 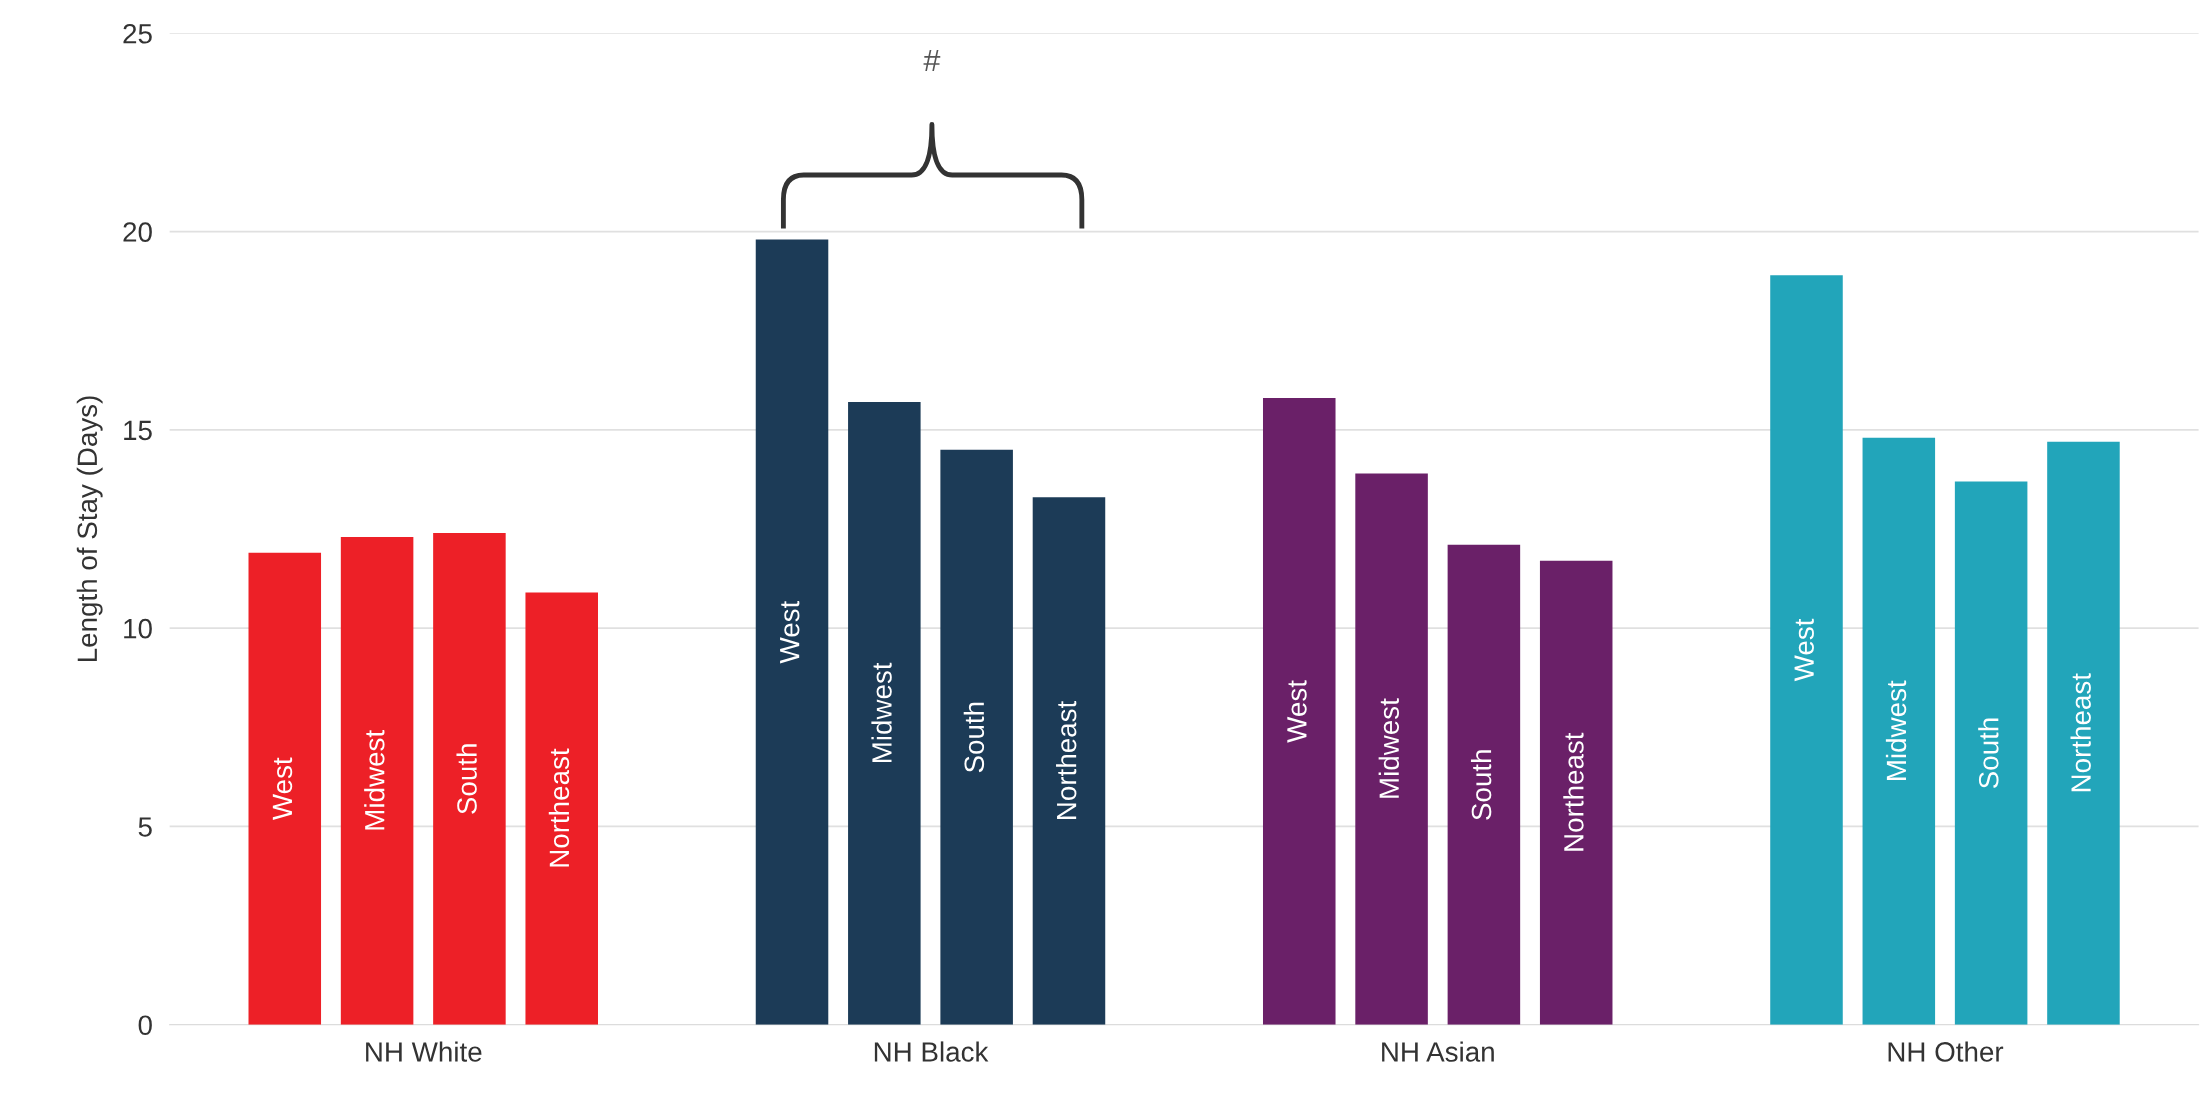 I want to click on y-tick-label: 25, so click(x=137, y=33).